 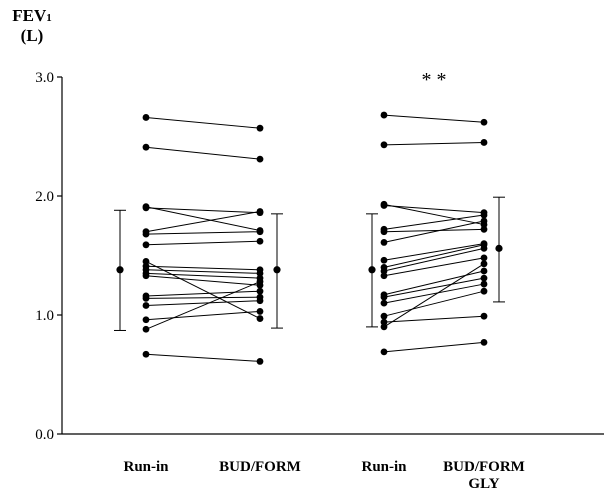 What do you see at coordinates (44, 78) in the screenshot?
I see `y-tick-label: 3.0` at bounding box center [44, 78].